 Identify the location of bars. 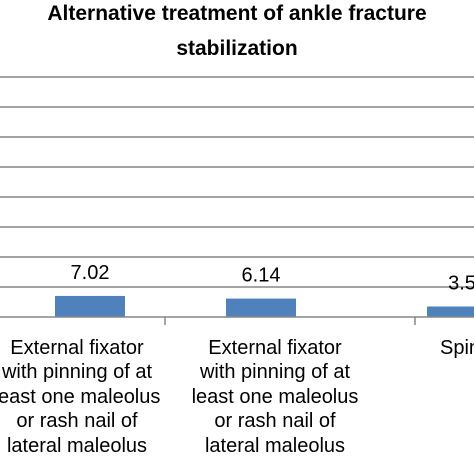
(264, 306).